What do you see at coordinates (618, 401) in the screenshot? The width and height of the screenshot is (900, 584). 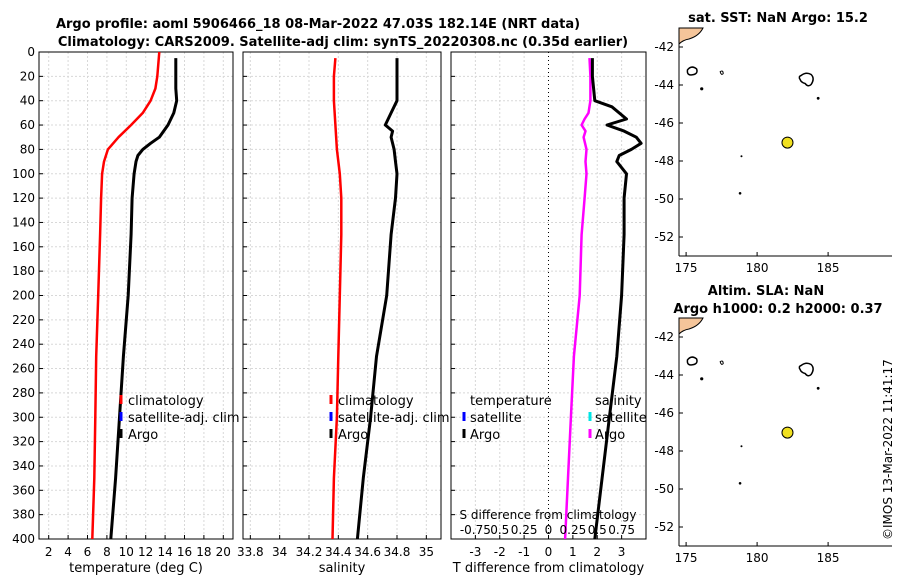 I see `legend-salinity-title: salinity` at bounding box center [618, 401].